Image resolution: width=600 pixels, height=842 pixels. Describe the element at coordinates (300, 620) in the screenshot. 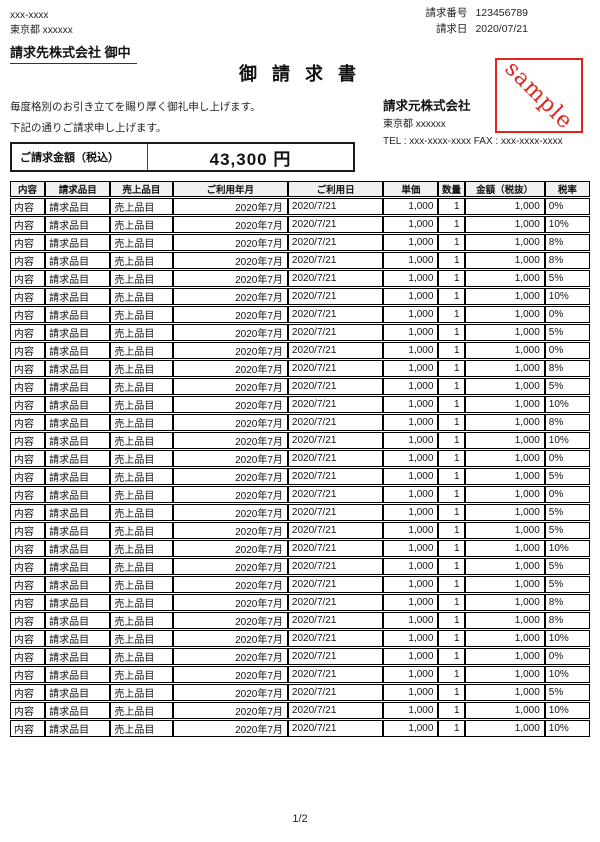

I see `table-row: 内容 請求品目 売上品目 2020年7月 2020/7/21 1,000 1 1,000 8%` at that location.